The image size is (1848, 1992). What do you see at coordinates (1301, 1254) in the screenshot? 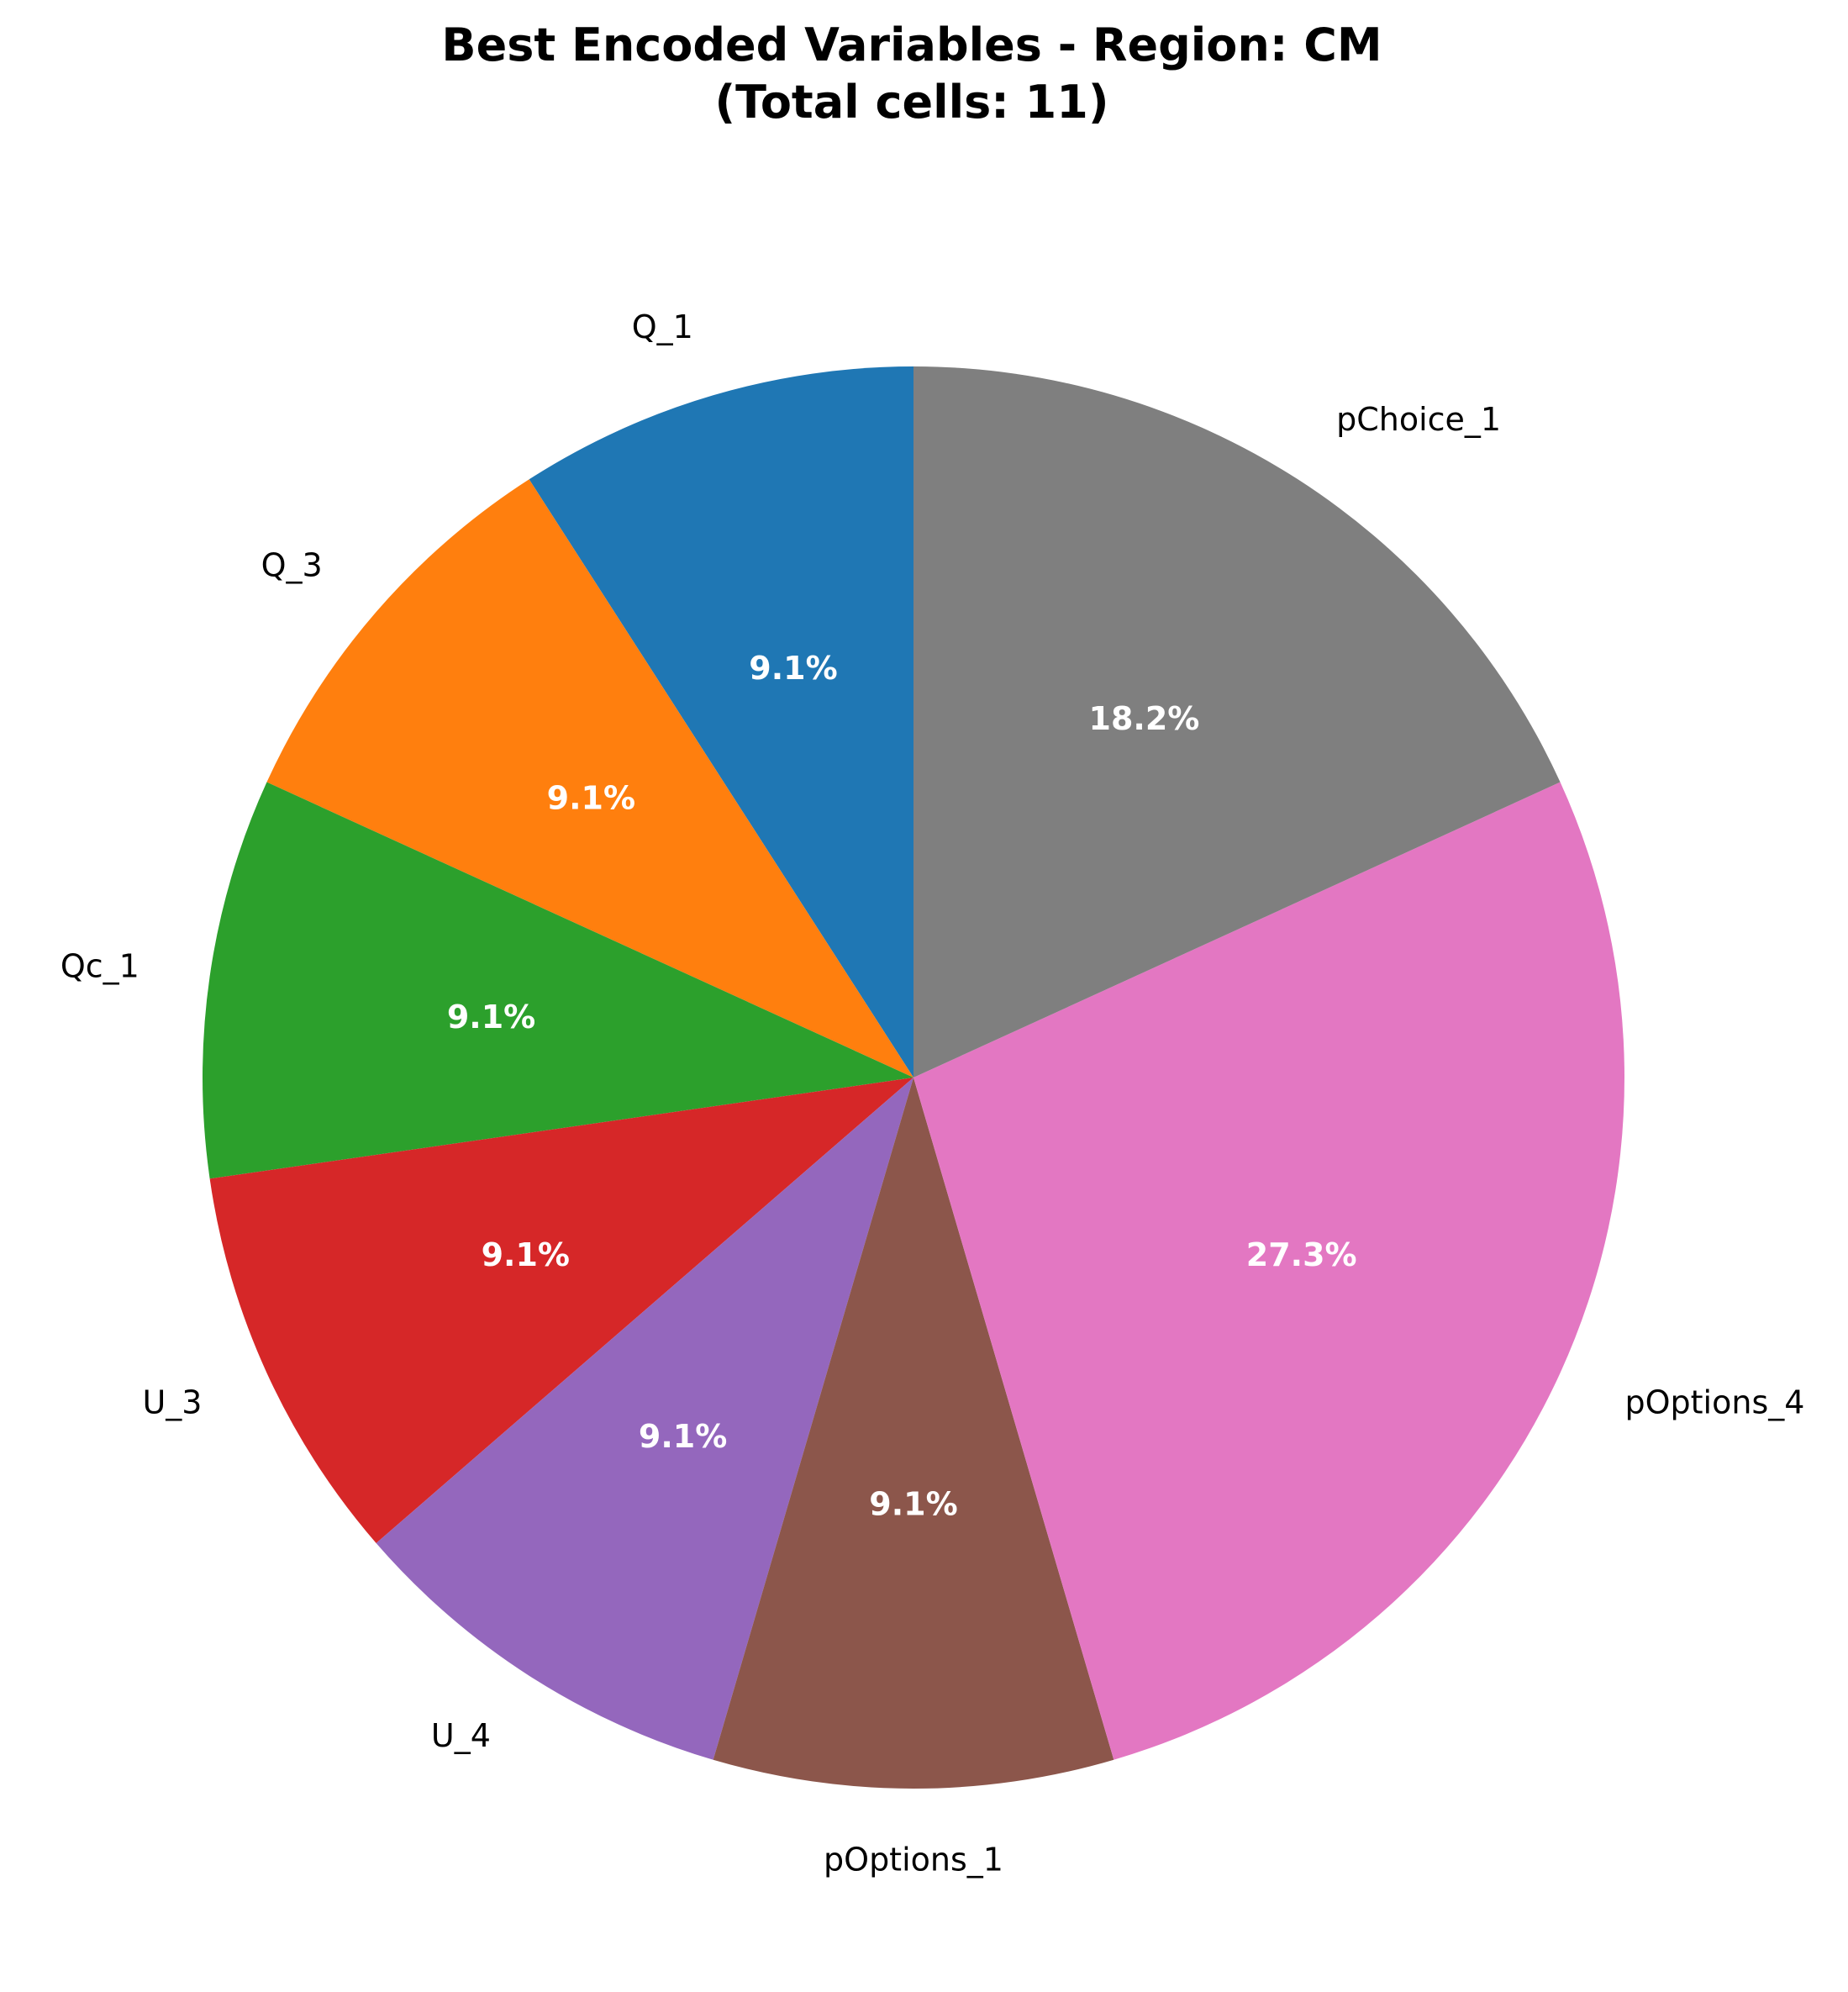
I see `slice-percent-poptions-4: 27.3%` at bounding box center [1301, 1254].